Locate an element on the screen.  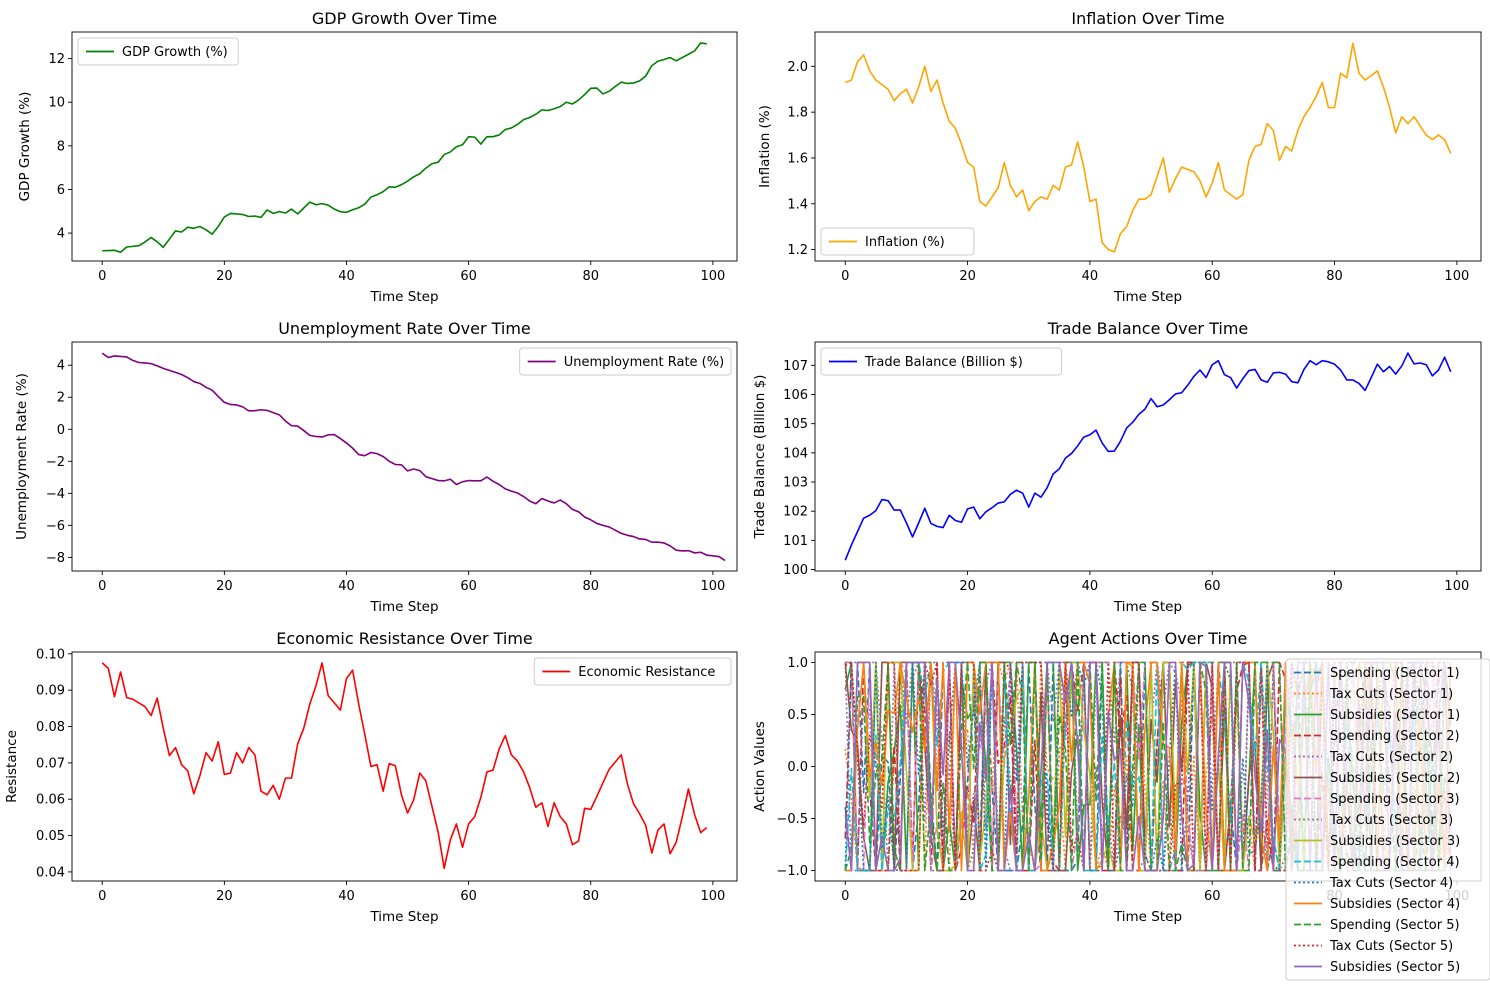
y-tick-label: −0.5 is located at coordinates (792, 819).